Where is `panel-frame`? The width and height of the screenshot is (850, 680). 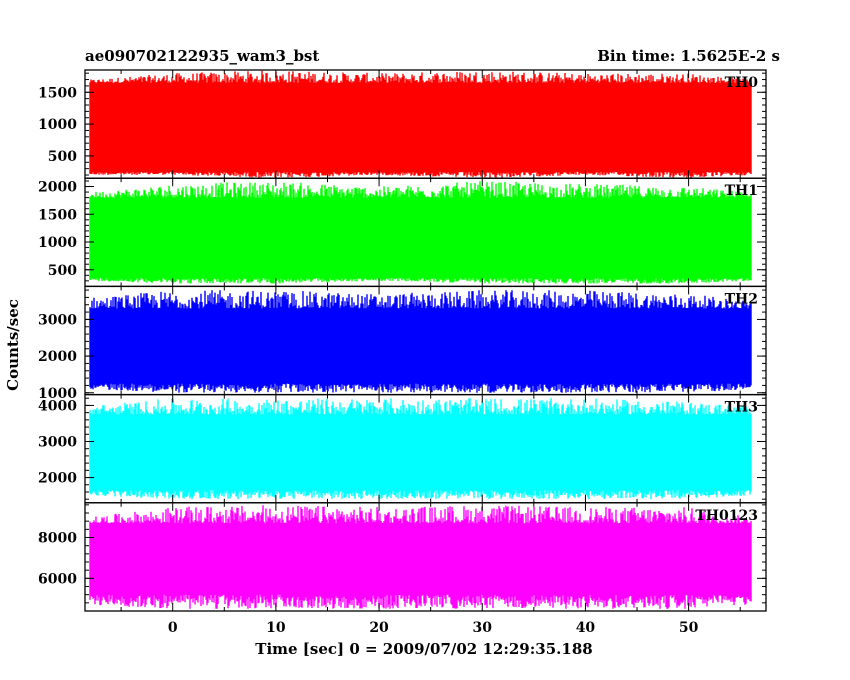 panel-frame is located at coordinates (425, 557).